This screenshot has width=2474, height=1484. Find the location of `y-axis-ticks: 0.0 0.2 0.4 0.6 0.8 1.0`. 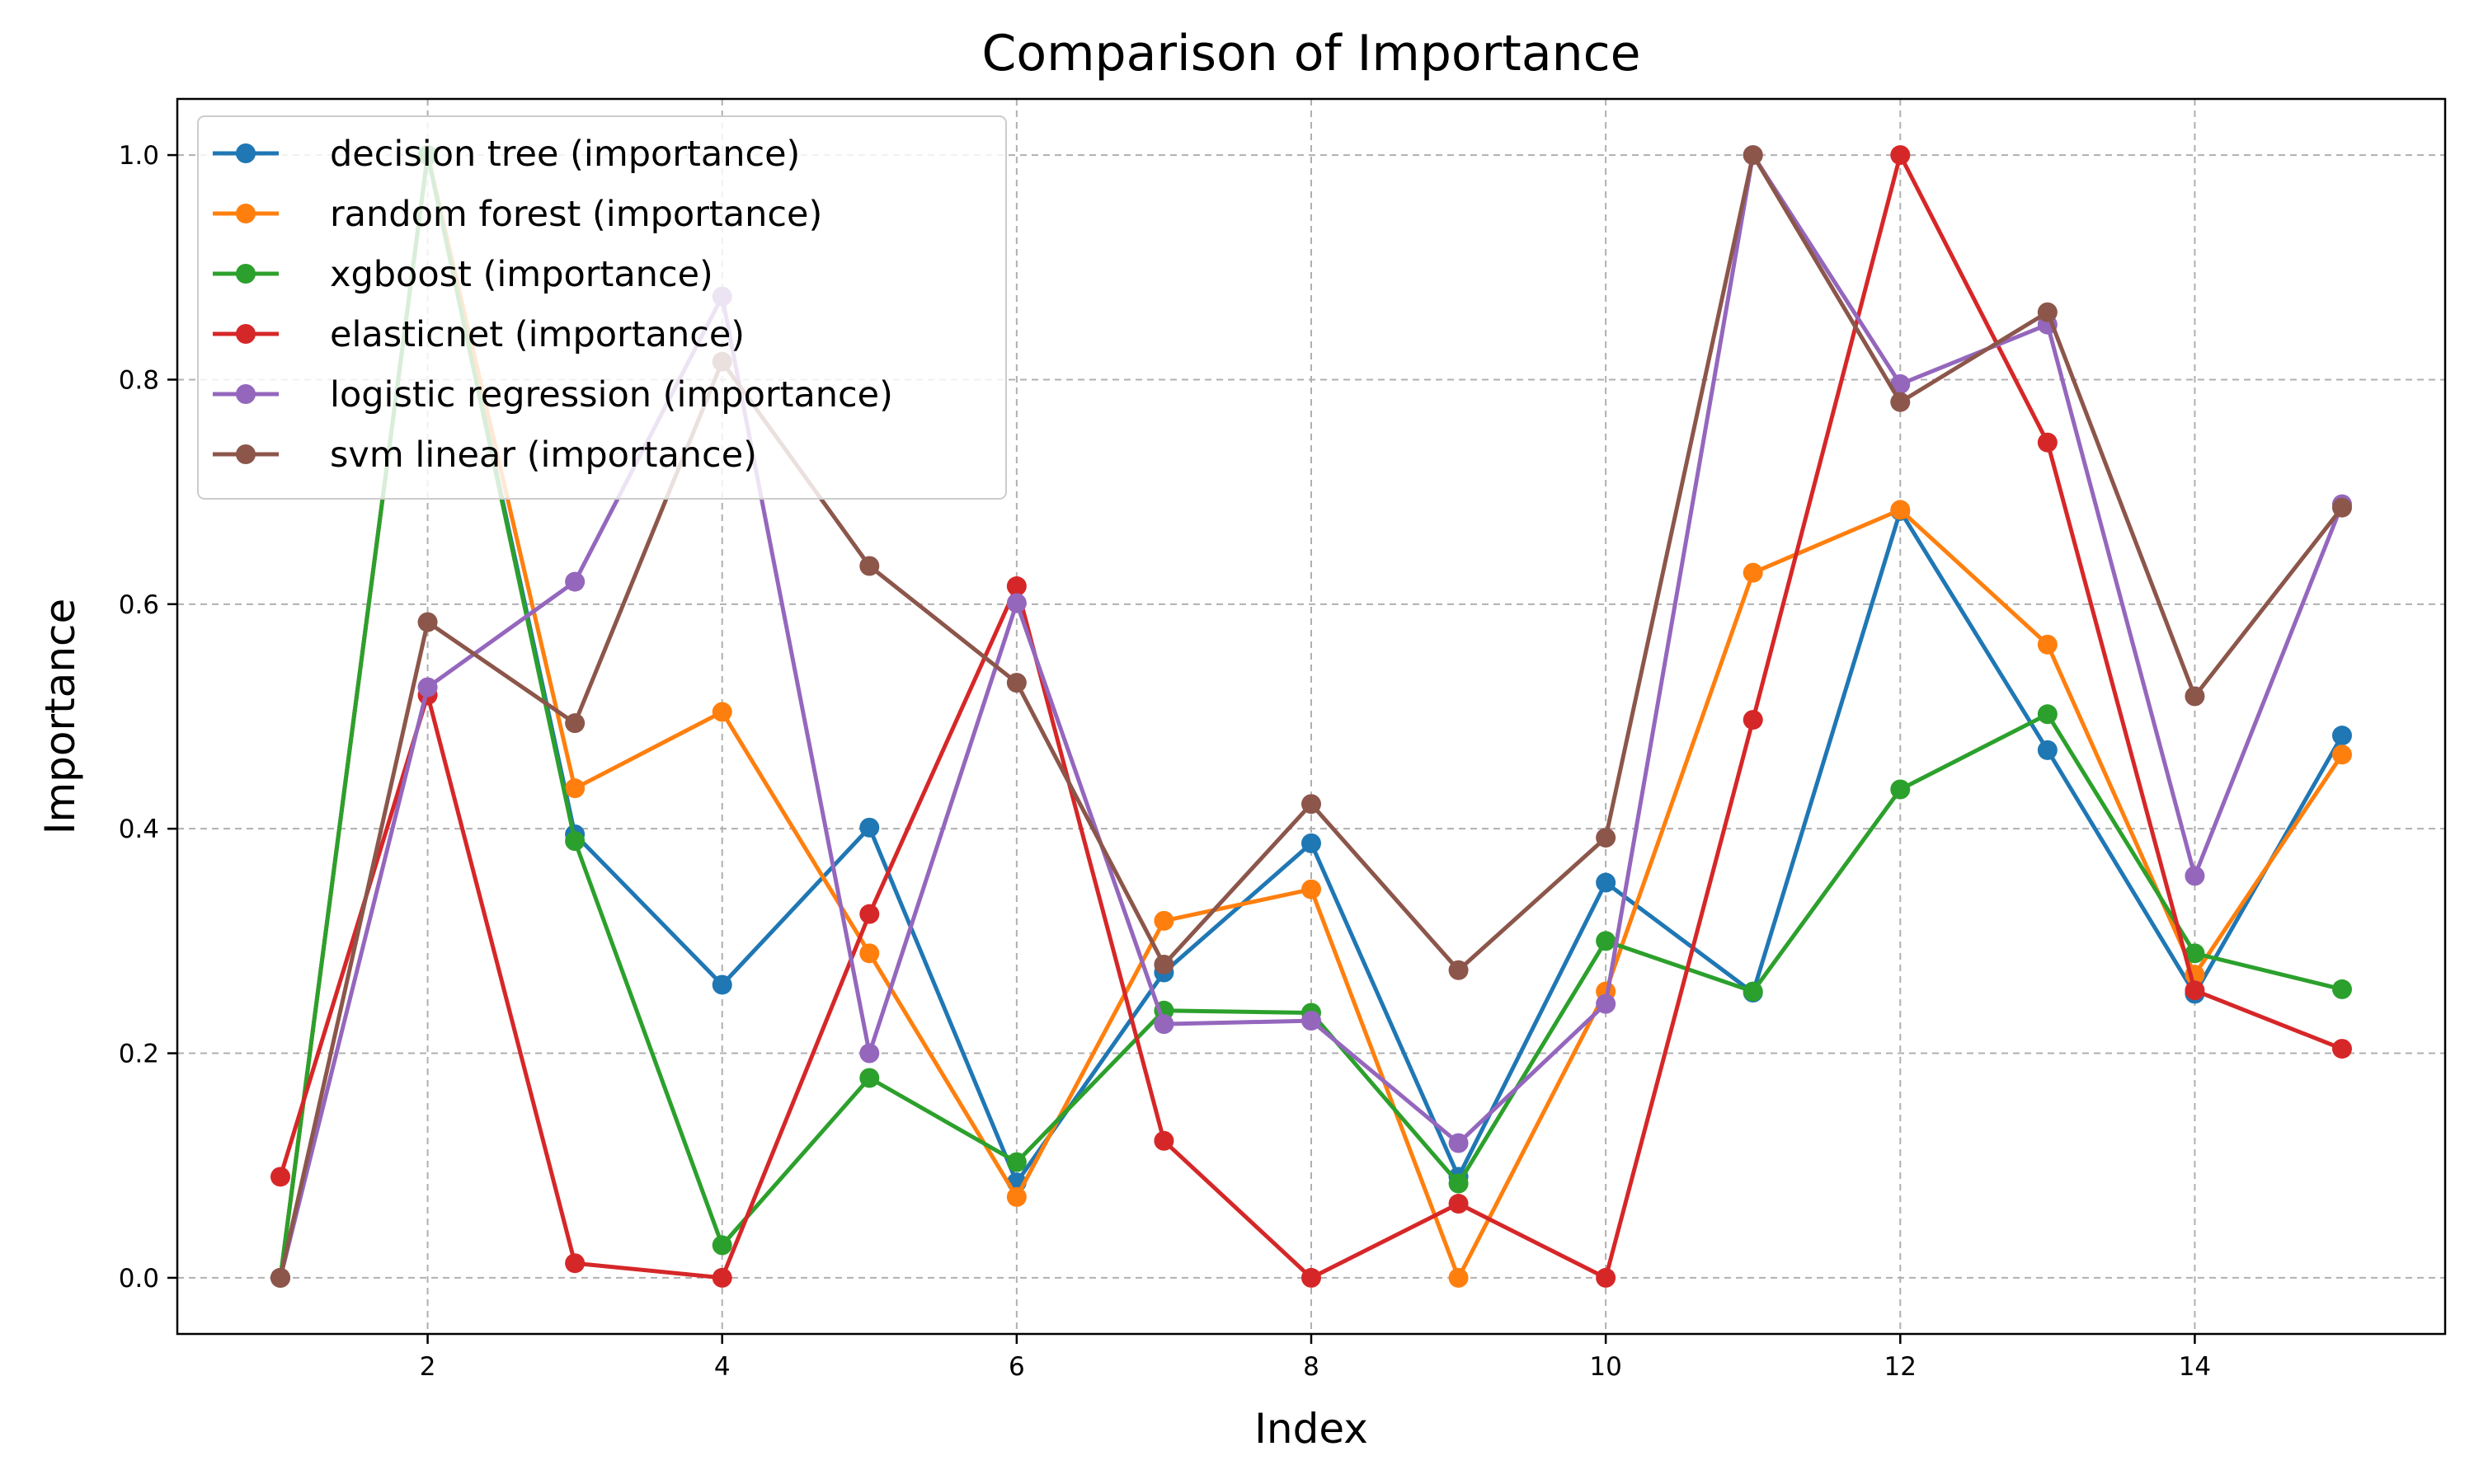

y-axis-ticks: 0.0 0.2 0.4 0.6 0.8 1.0 is located at coordinates (148, 717).